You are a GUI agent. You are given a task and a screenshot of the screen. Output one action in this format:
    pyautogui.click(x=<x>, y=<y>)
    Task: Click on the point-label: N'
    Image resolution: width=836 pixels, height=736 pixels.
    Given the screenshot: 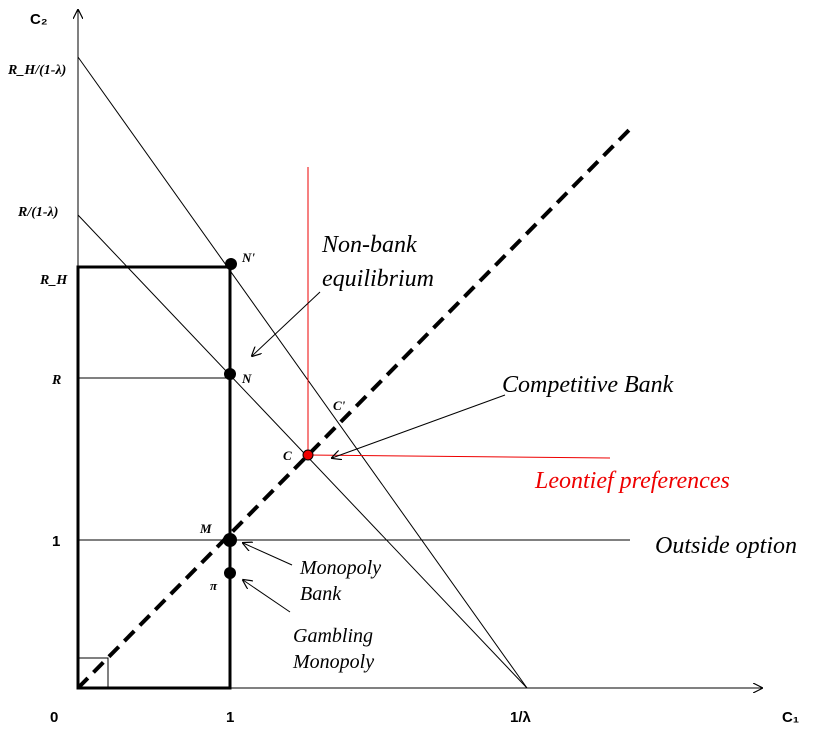 What is the action you would take?
    pyautogui.click(x=248, y=257)
    